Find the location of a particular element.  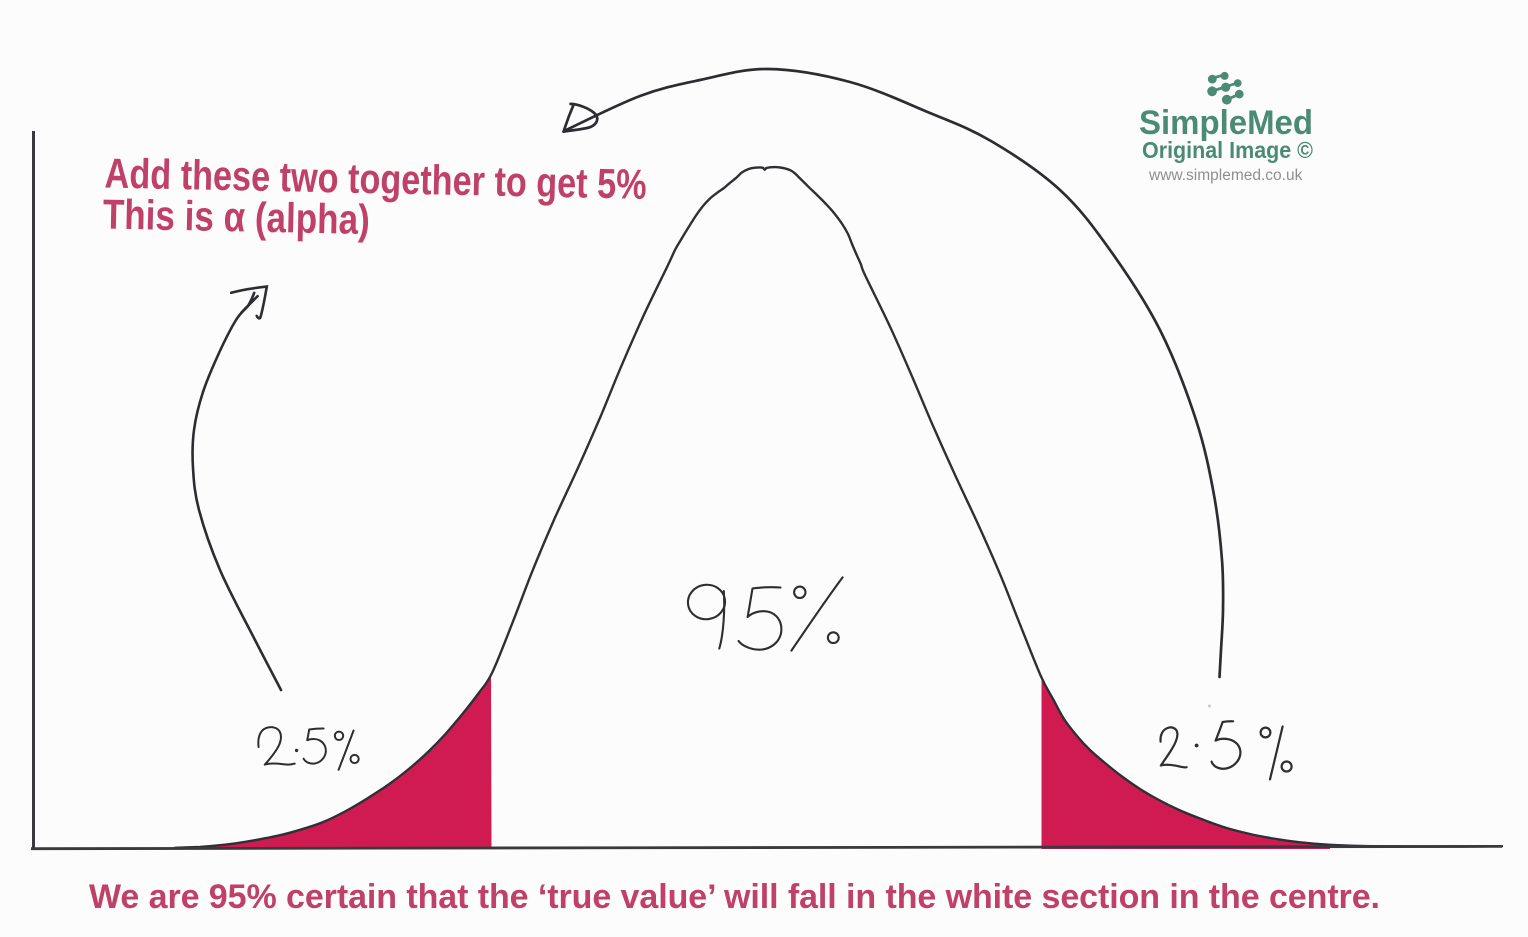

svg-text: Original Image © is located at coordinates (1227, 150).